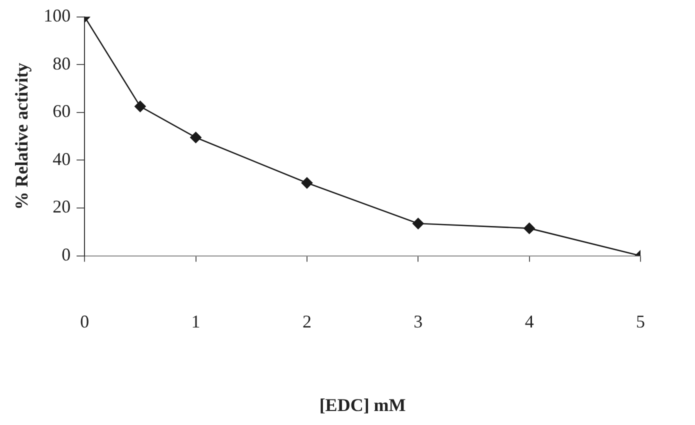 This screenshot has width=695, height=425. I want to click on y-tick-label: 40, so click(61, 158).